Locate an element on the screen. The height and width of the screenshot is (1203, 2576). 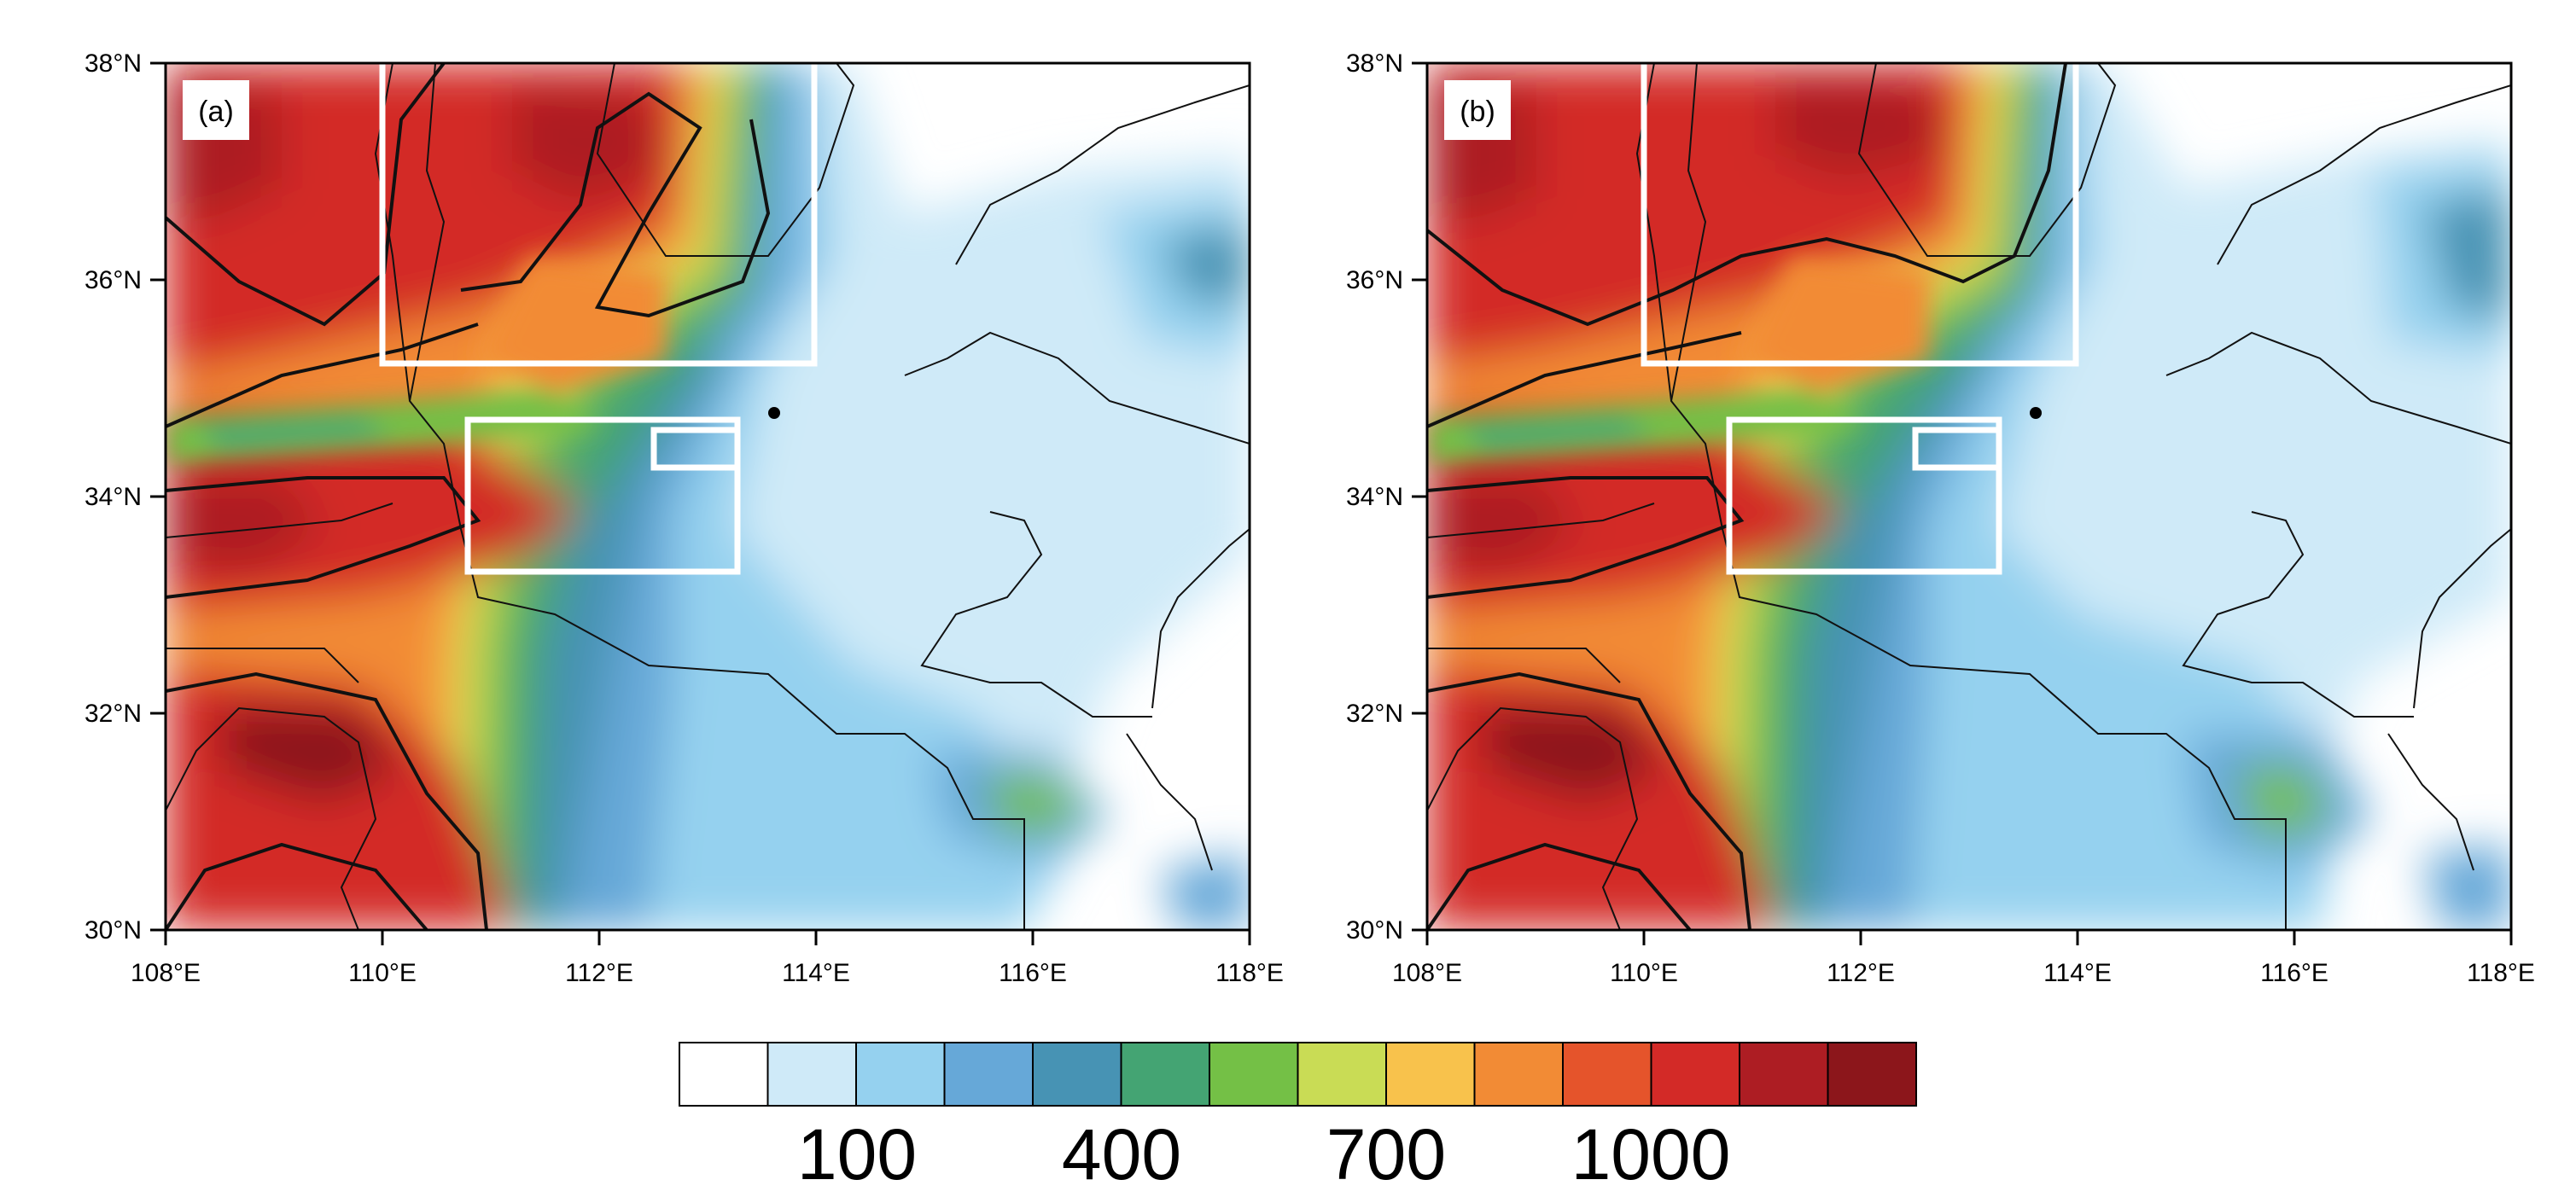
lat-tick-38-b: 38°N is located at coordinates (1374, 63).